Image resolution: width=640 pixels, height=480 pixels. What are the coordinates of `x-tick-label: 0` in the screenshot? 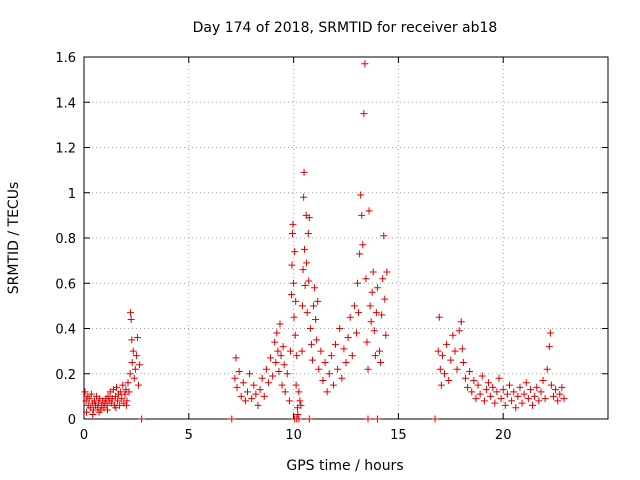 It's located at (84, 435).